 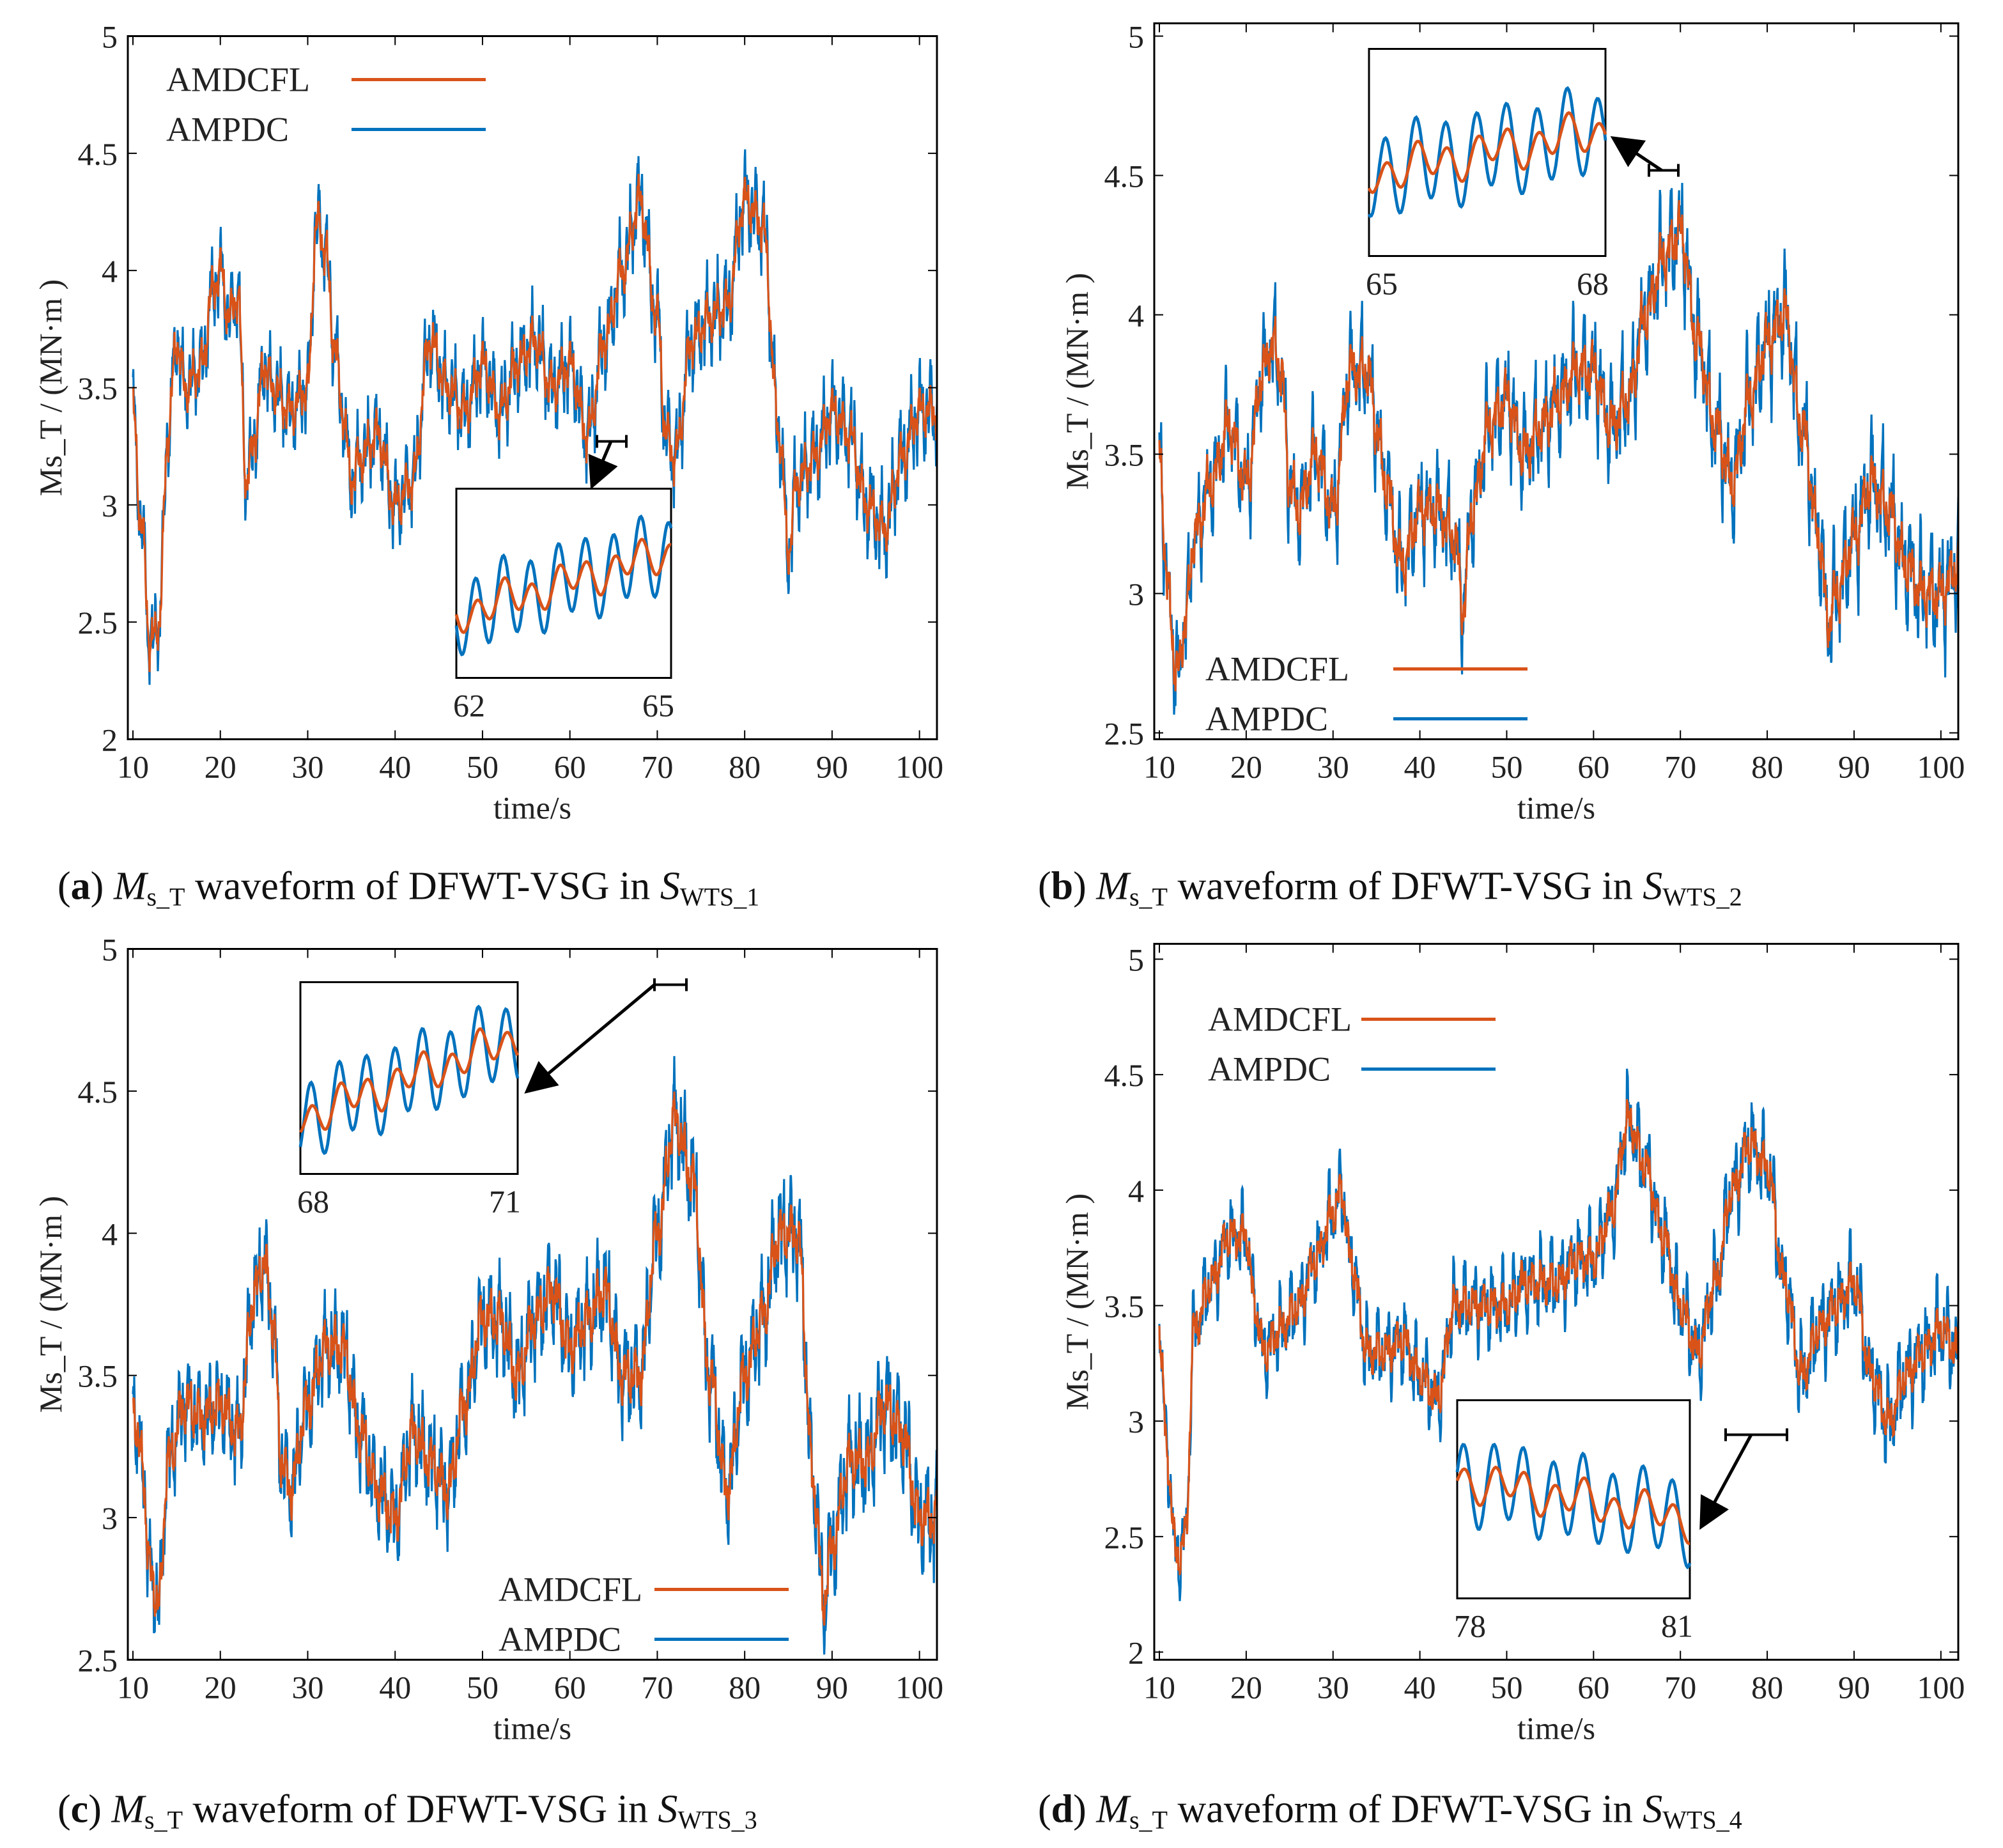 I want to click on inset-x-tick-label: 71, so click(x=505, y=1202).